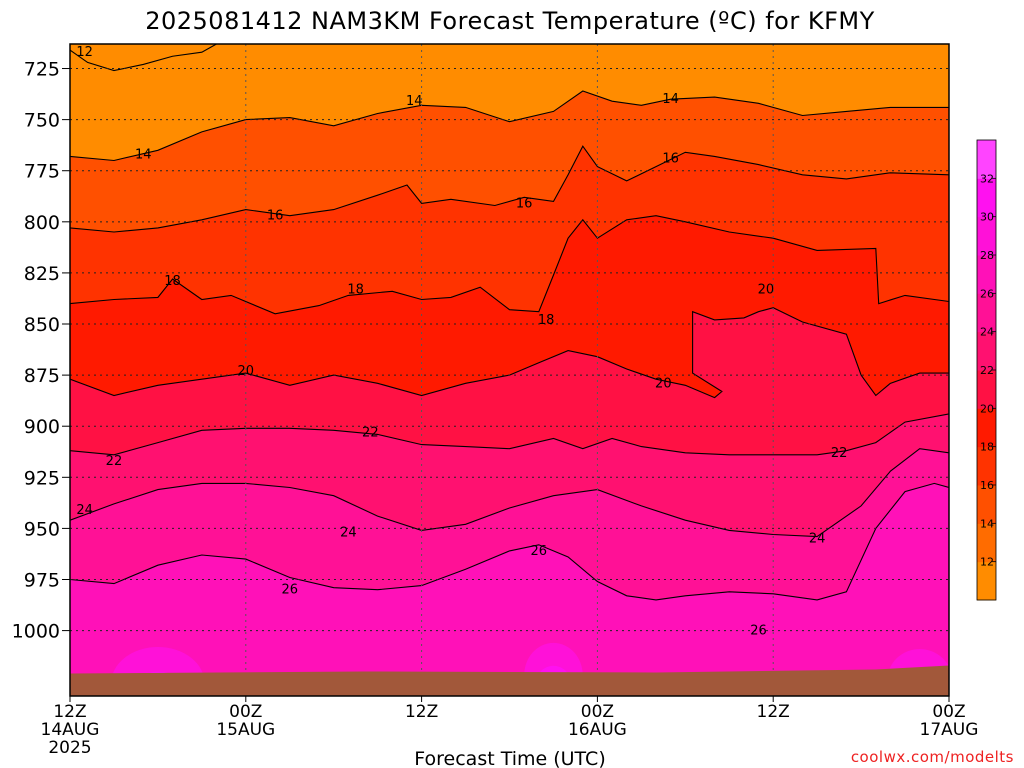  Describe the element at coordinates (932, 757) in the screenshot. I see `credit-text: coolwx.com/modelts` at that location.